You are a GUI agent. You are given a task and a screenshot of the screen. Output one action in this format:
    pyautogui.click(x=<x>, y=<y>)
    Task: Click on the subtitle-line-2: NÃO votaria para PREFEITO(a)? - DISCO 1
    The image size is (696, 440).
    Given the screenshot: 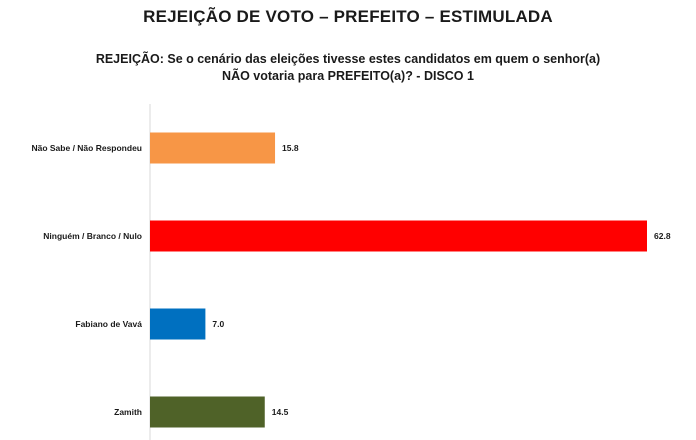 What is the action you would take?
    pyautogui.click(x=348, y=76)
    